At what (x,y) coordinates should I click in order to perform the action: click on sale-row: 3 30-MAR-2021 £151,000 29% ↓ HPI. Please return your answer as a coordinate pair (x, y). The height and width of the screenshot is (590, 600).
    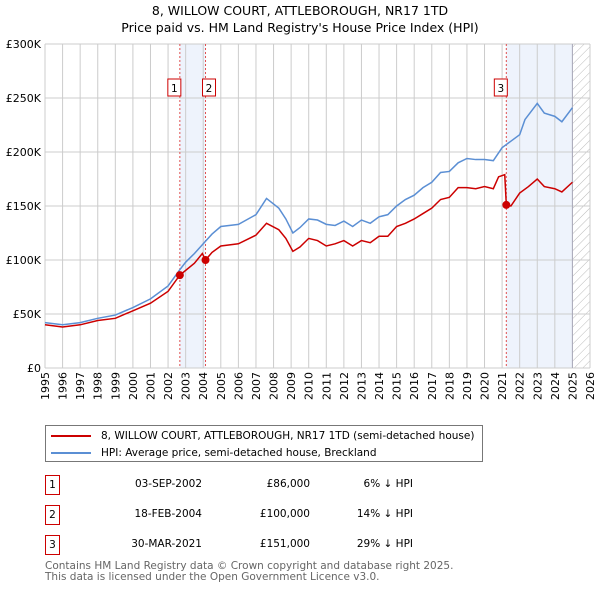
    Looking at the image, I should click on (255, 545).